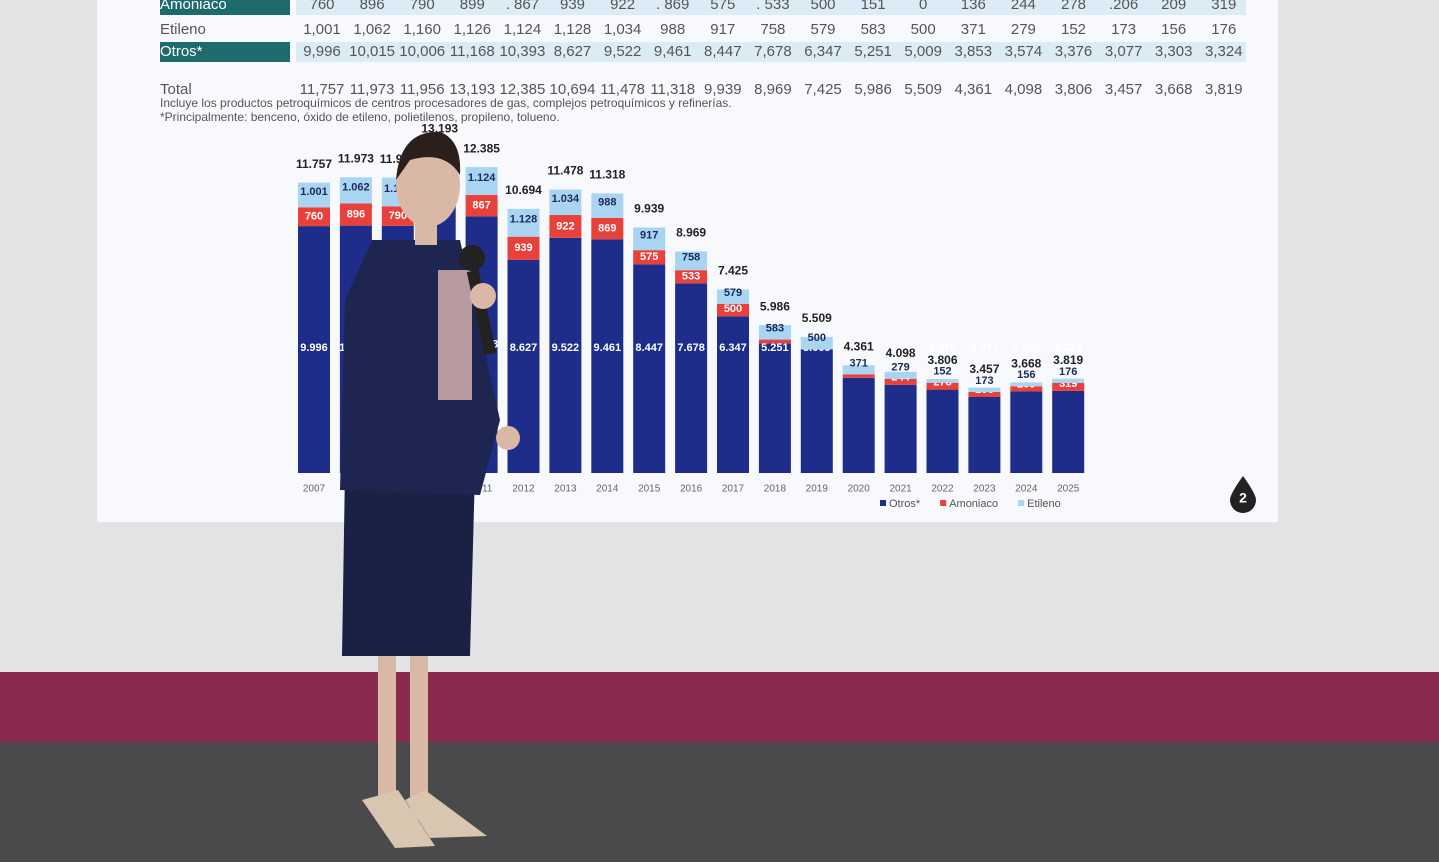 Image resolution: width=1439 pixels, height=867 pixels. Describe the element at coordinates (1068, 348) in the screenshot. I see `bar-label: 3.324` at that location.